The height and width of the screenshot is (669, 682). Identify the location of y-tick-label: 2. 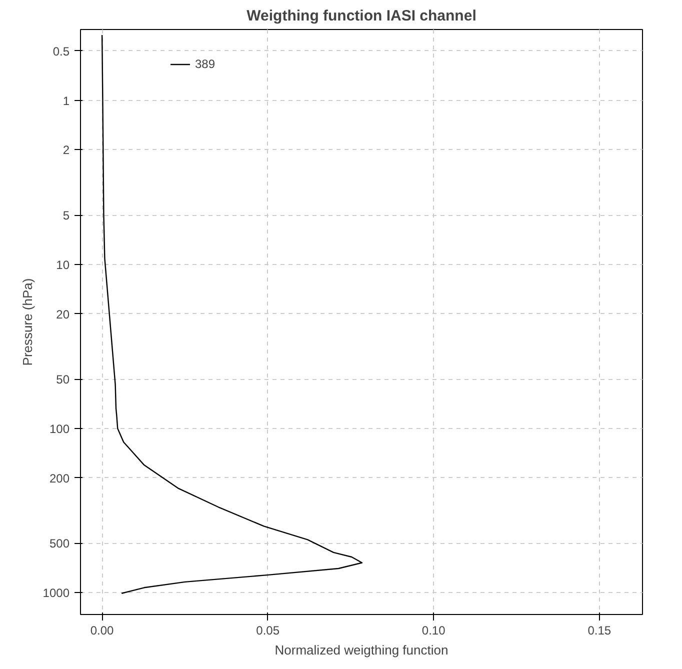
(66, 150).